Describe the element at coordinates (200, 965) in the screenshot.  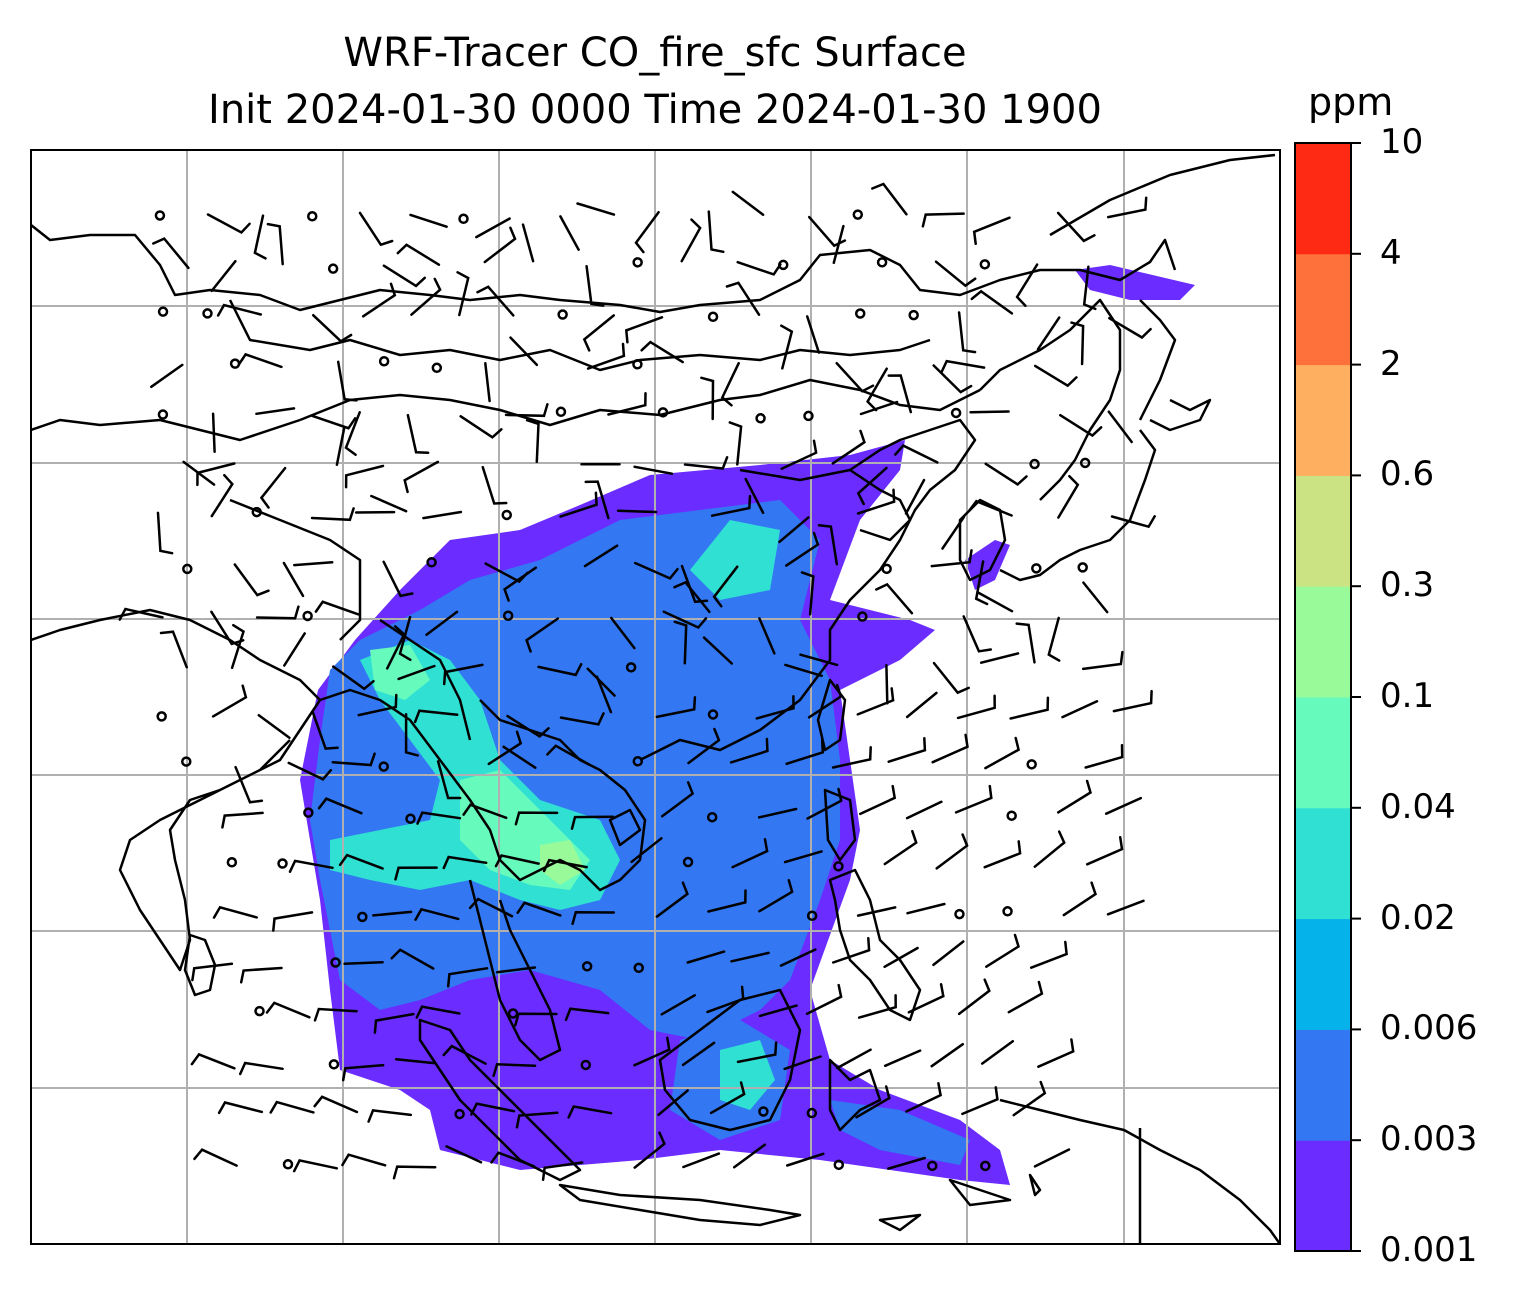
I see `coast-srilanka` at that location.